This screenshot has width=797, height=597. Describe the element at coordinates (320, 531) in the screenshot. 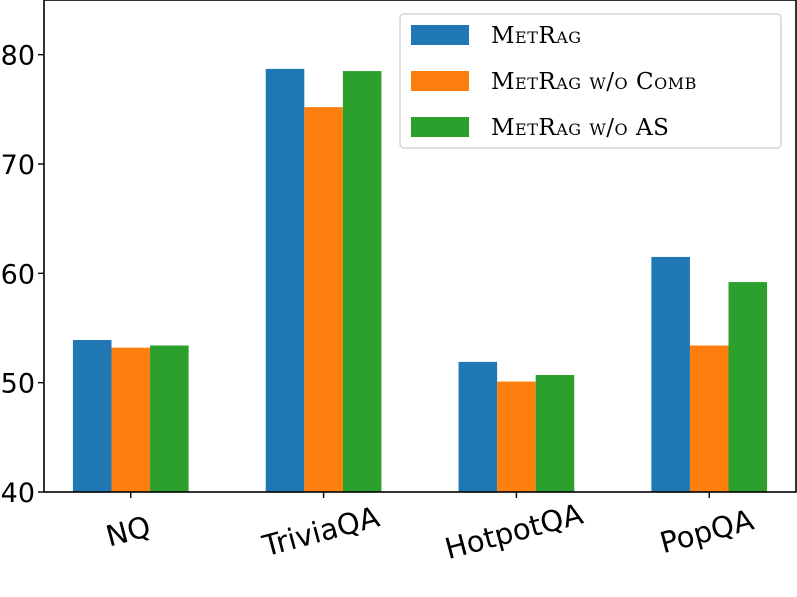

I see `x-tick-label-triviaqa: TriviaQA` at that location.